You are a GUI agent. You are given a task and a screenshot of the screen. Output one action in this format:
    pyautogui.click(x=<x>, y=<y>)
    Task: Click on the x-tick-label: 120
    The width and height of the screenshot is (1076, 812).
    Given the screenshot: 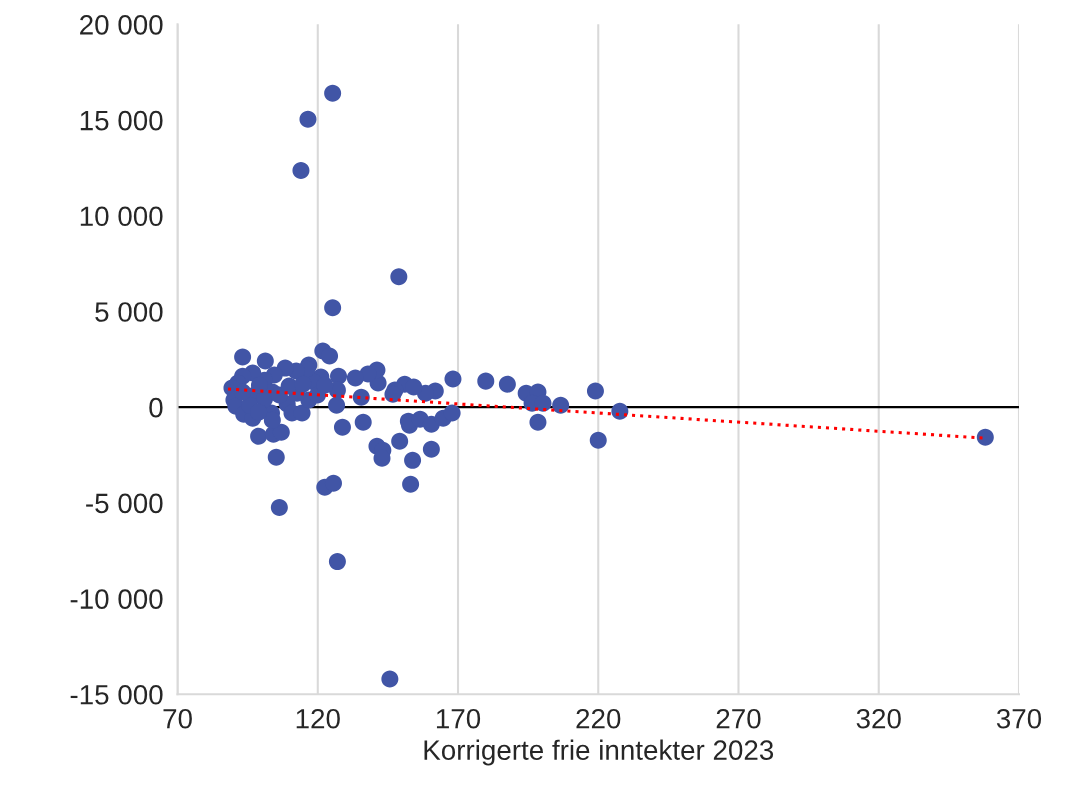 What is the action you would take?
    pyautogui.click(x=318, y=718)
    